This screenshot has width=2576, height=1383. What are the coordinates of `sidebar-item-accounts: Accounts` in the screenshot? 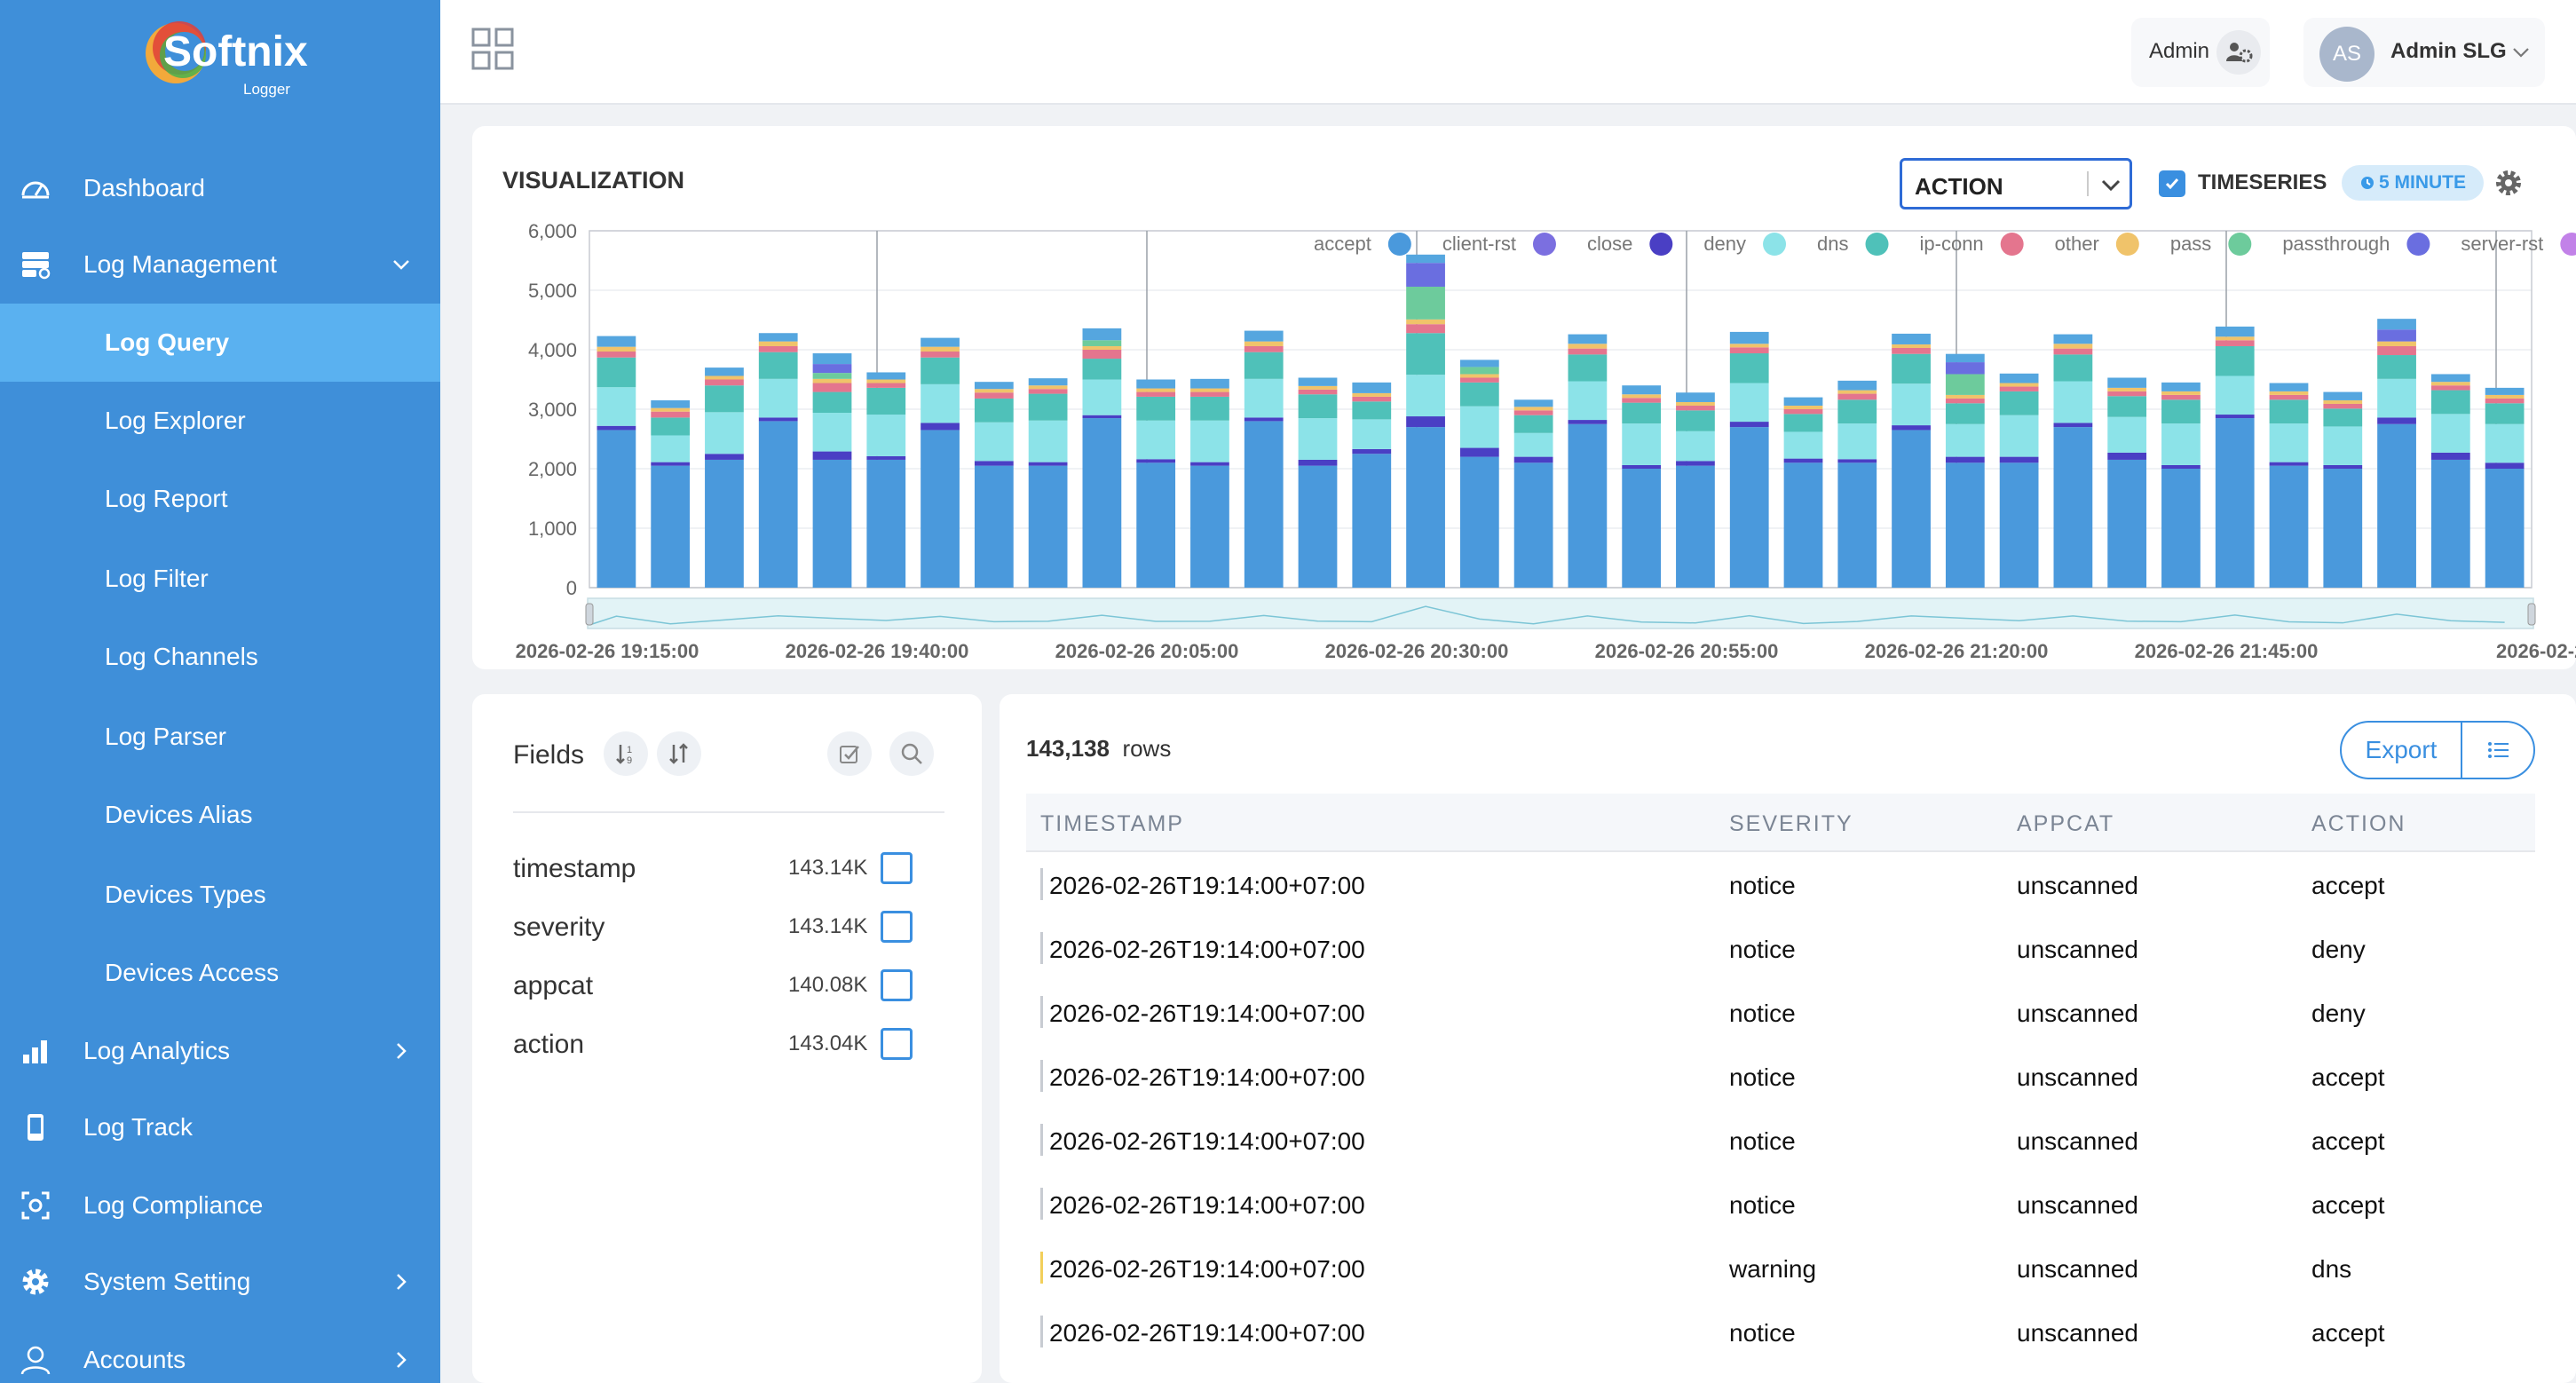 It's located at (220, 1352).